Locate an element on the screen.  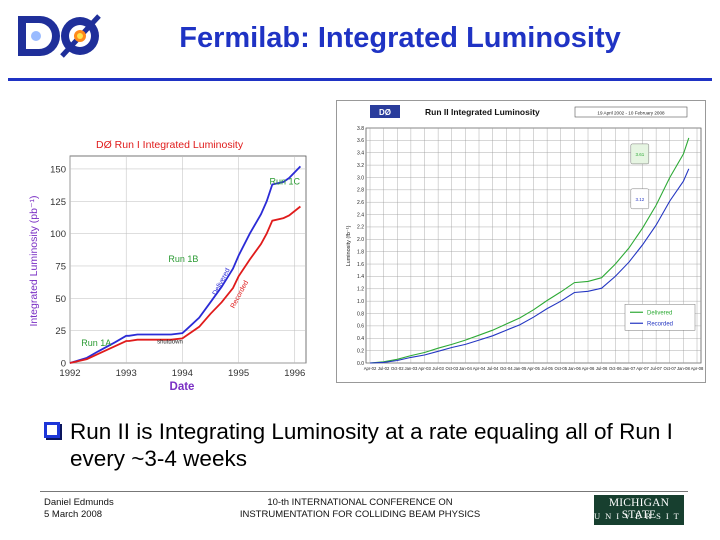
slide-title: Fermilab: Integrated Luminosity is located at coordinates (400, 38).